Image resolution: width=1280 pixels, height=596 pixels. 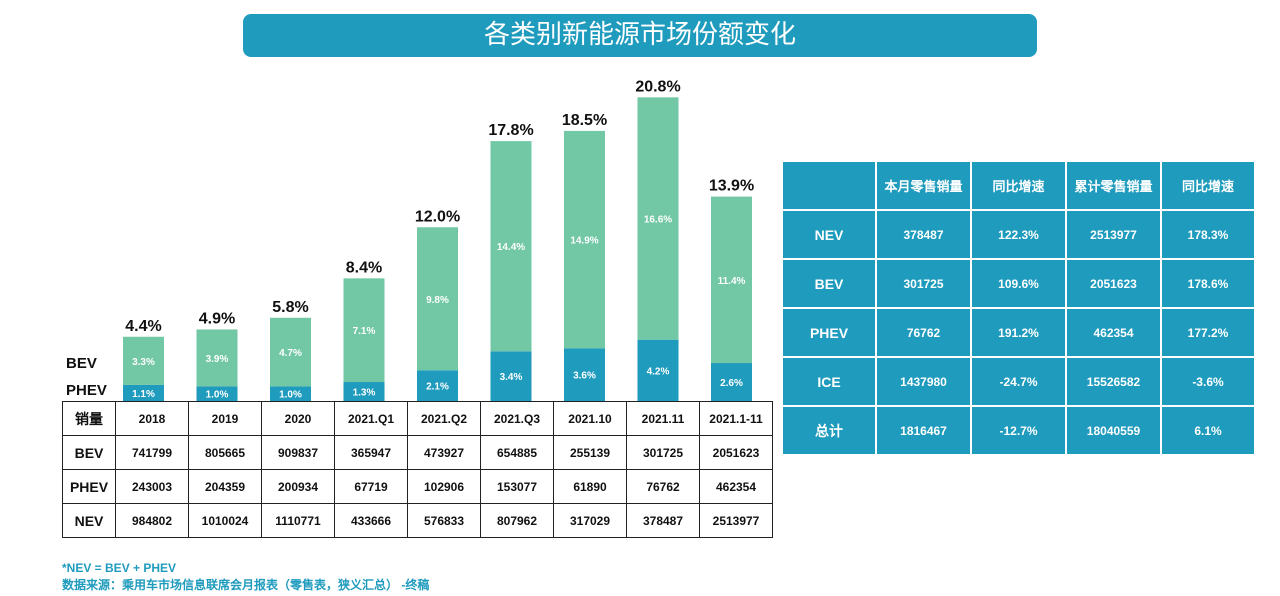 What do you see at coordinates (119, 568) in the screenshot?
I see `footnote-formula: *NEV = BEV + PHEV` at bounding box center [119, 568].